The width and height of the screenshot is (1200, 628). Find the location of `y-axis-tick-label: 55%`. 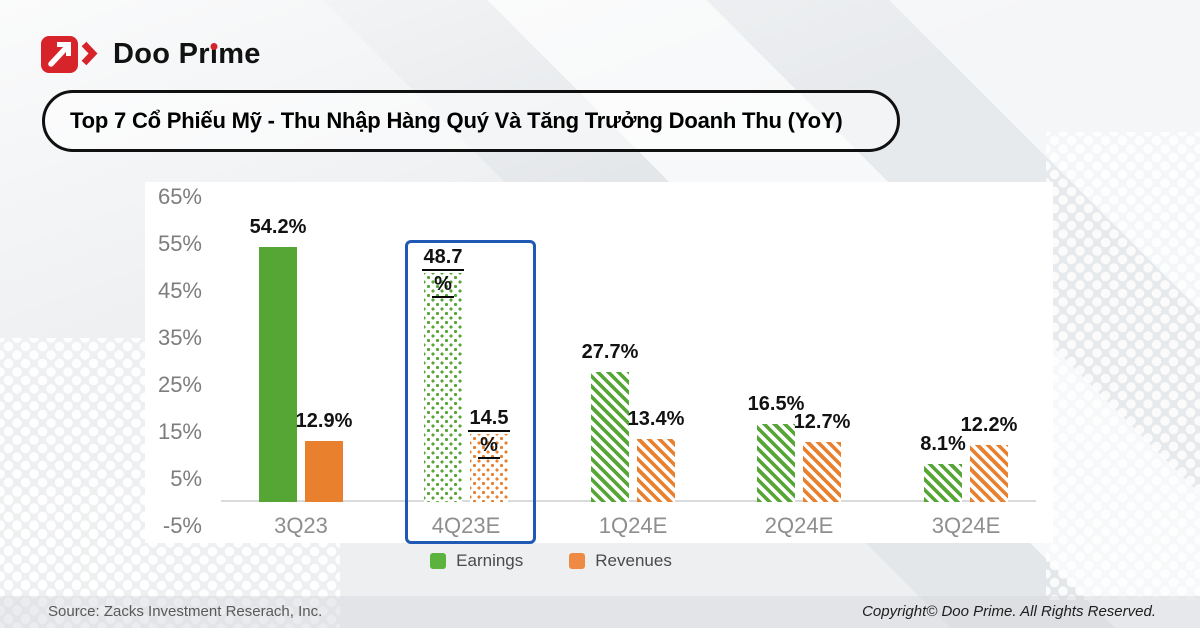

y-axis-tick-label: 55% is located at coordinates (179, 243).